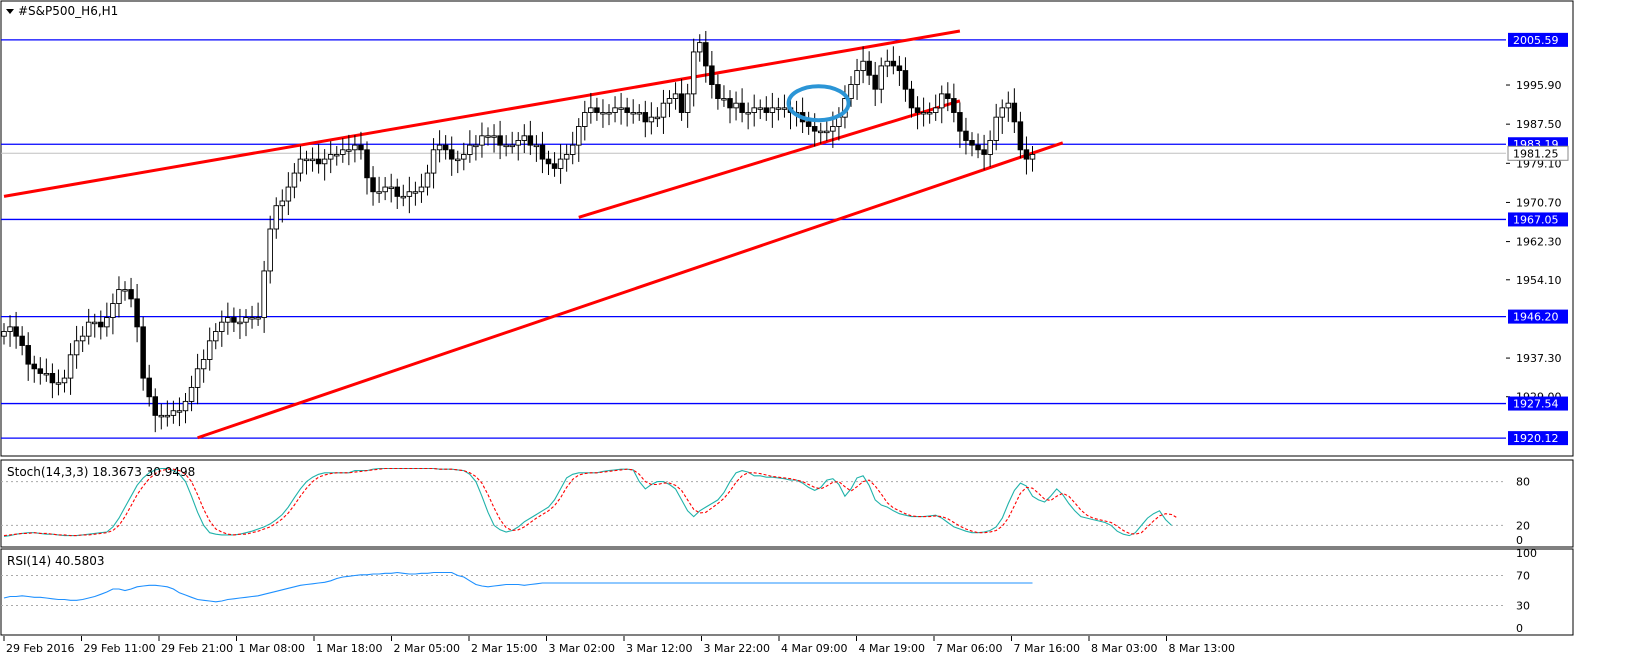  I want to click on time-tick-label: 29 Feb 2016, so click(40, 648).